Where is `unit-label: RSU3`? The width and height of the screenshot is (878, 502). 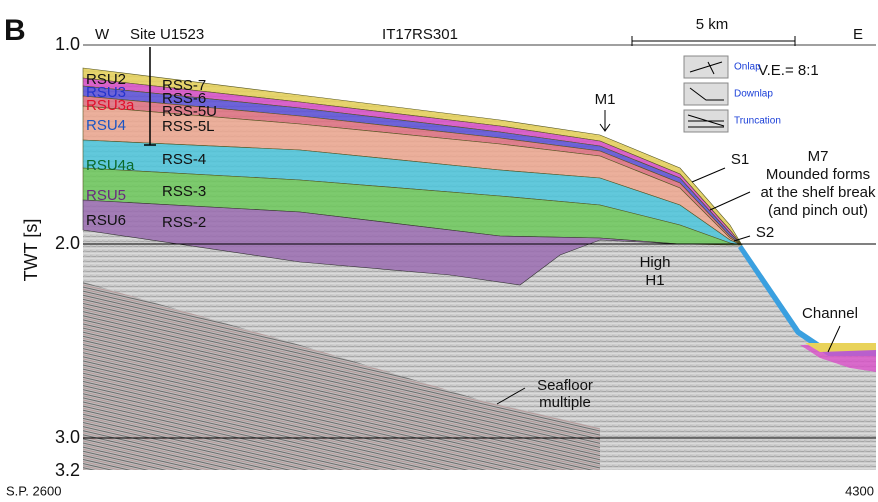 unit-label: RSU3 is located at coordinates (106, 92).